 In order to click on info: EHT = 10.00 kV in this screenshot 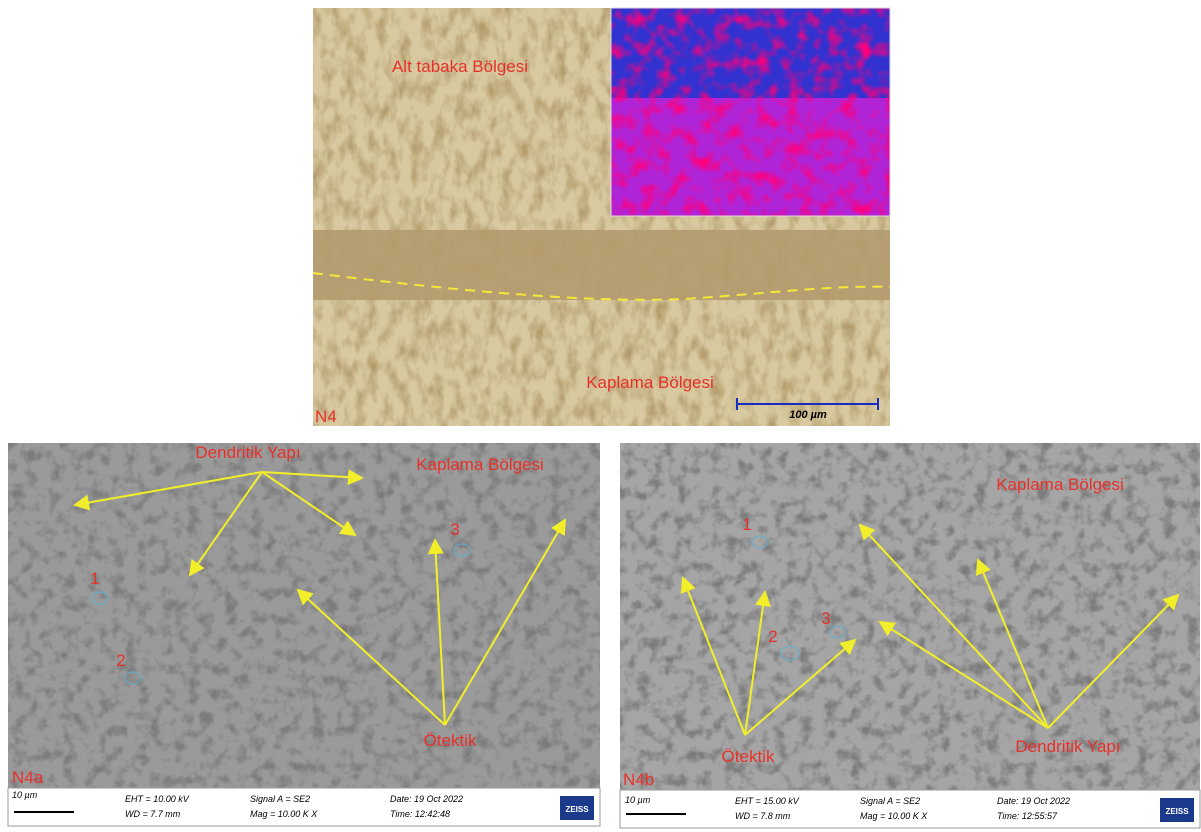, I will do `click(157, 799)`.